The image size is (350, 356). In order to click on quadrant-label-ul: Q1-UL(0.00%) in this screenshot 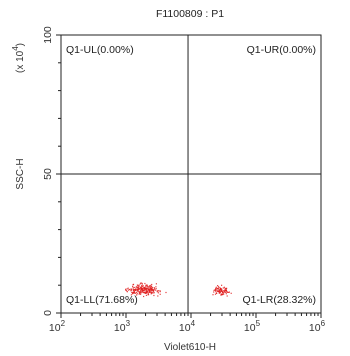, I will do `click(100, 50)`.